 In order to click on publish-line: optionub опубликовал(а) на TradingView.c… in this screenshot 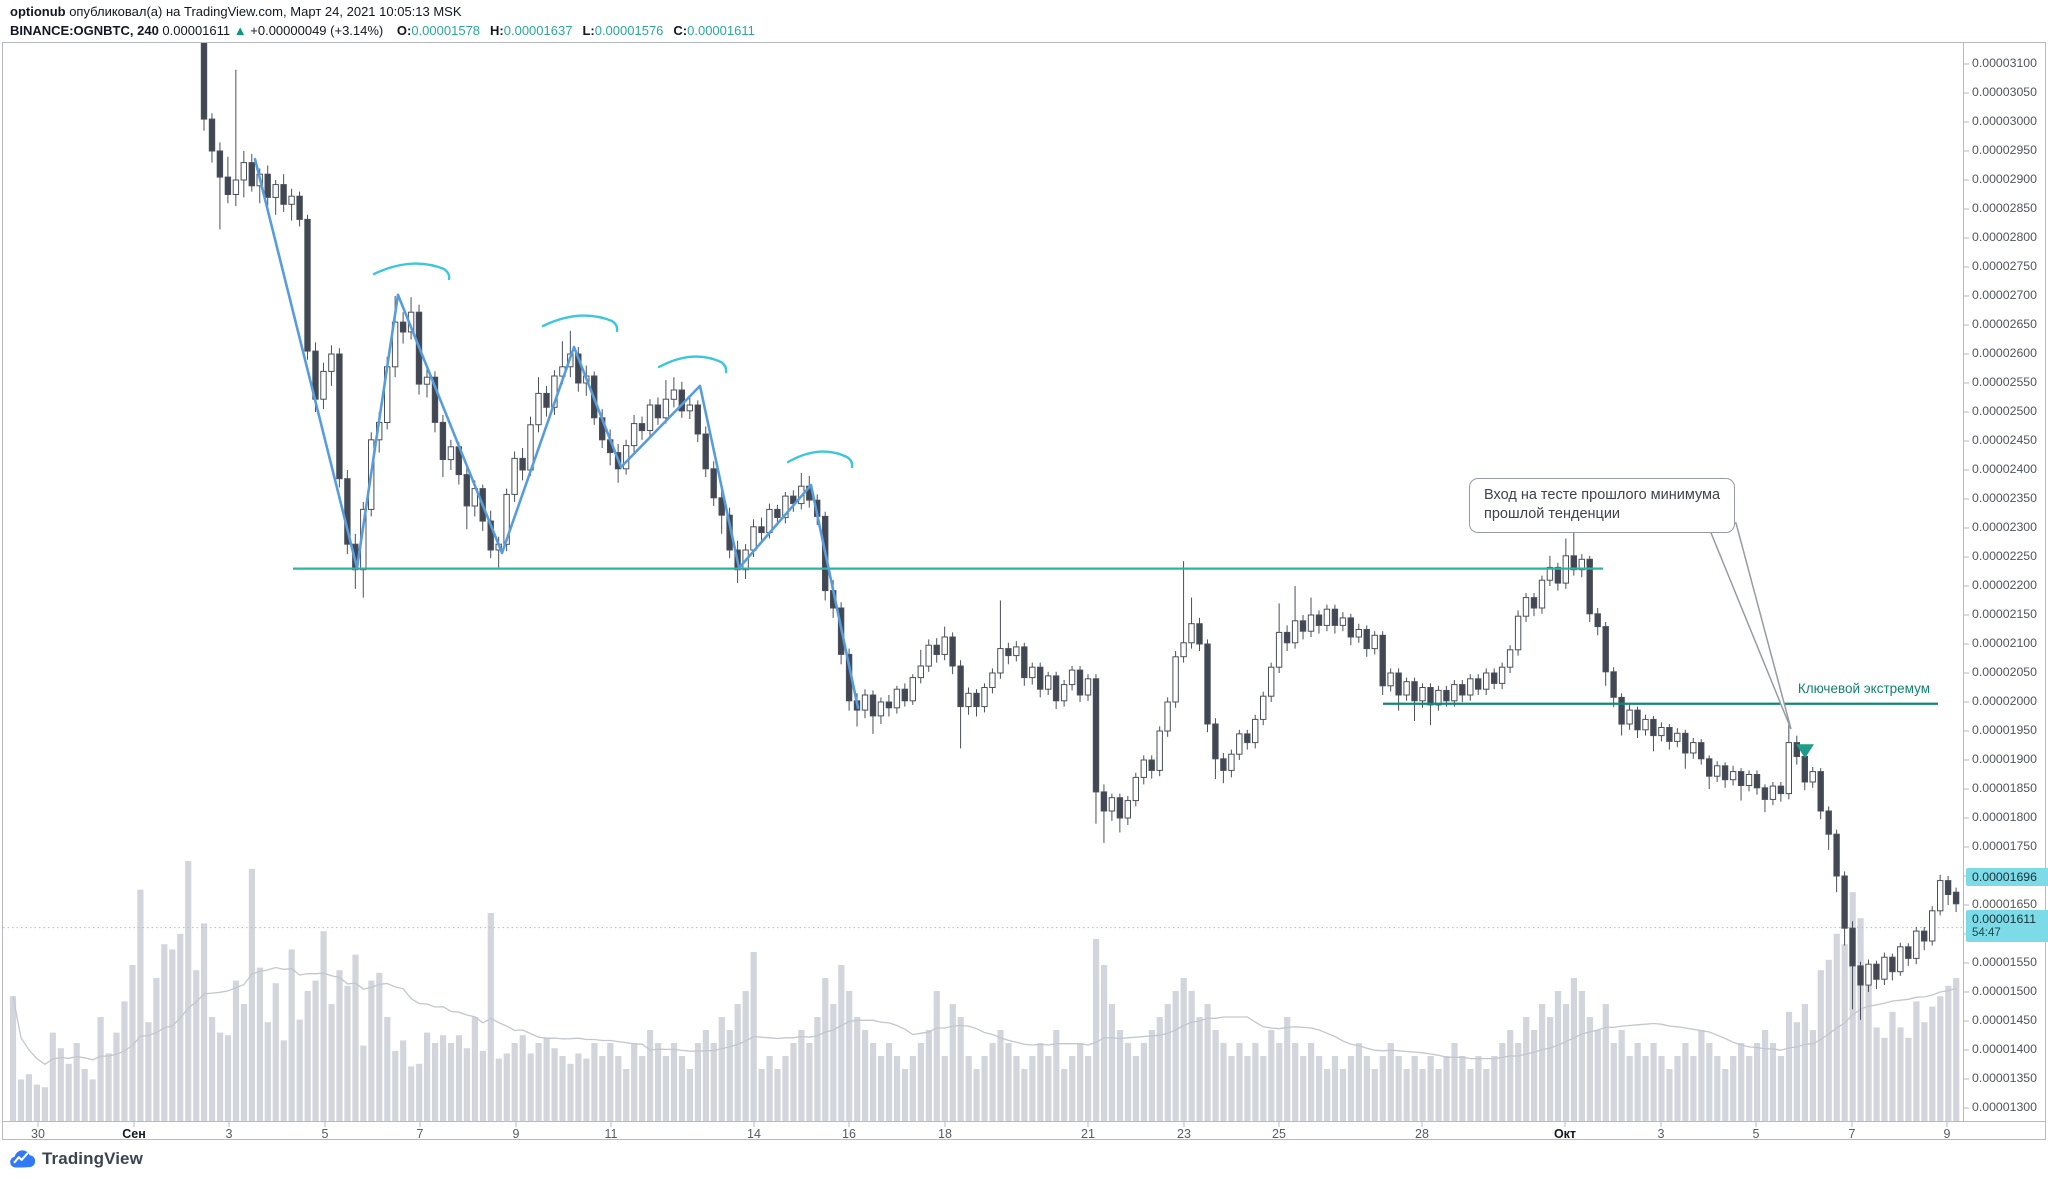, I will do `click(382, 12)`.